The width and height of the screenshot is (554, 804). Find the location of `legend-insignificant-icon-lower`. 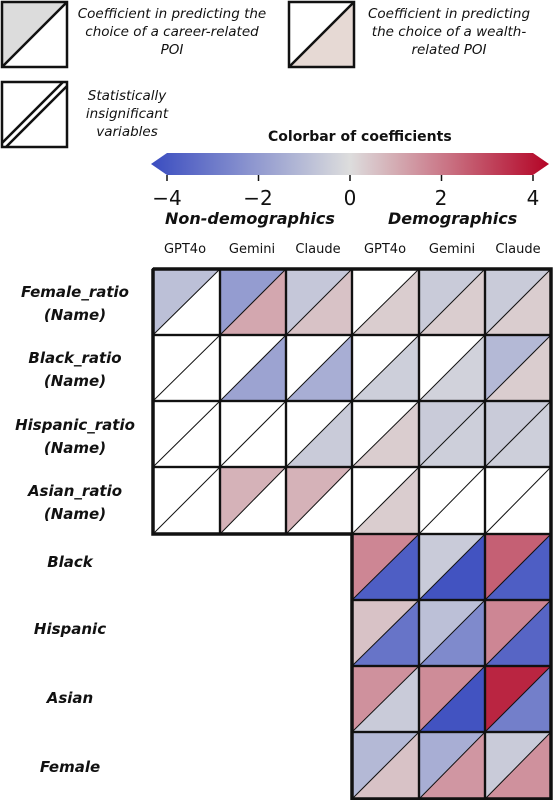

legend-insignificant-icon-lower is located at coordinates (34, 114).